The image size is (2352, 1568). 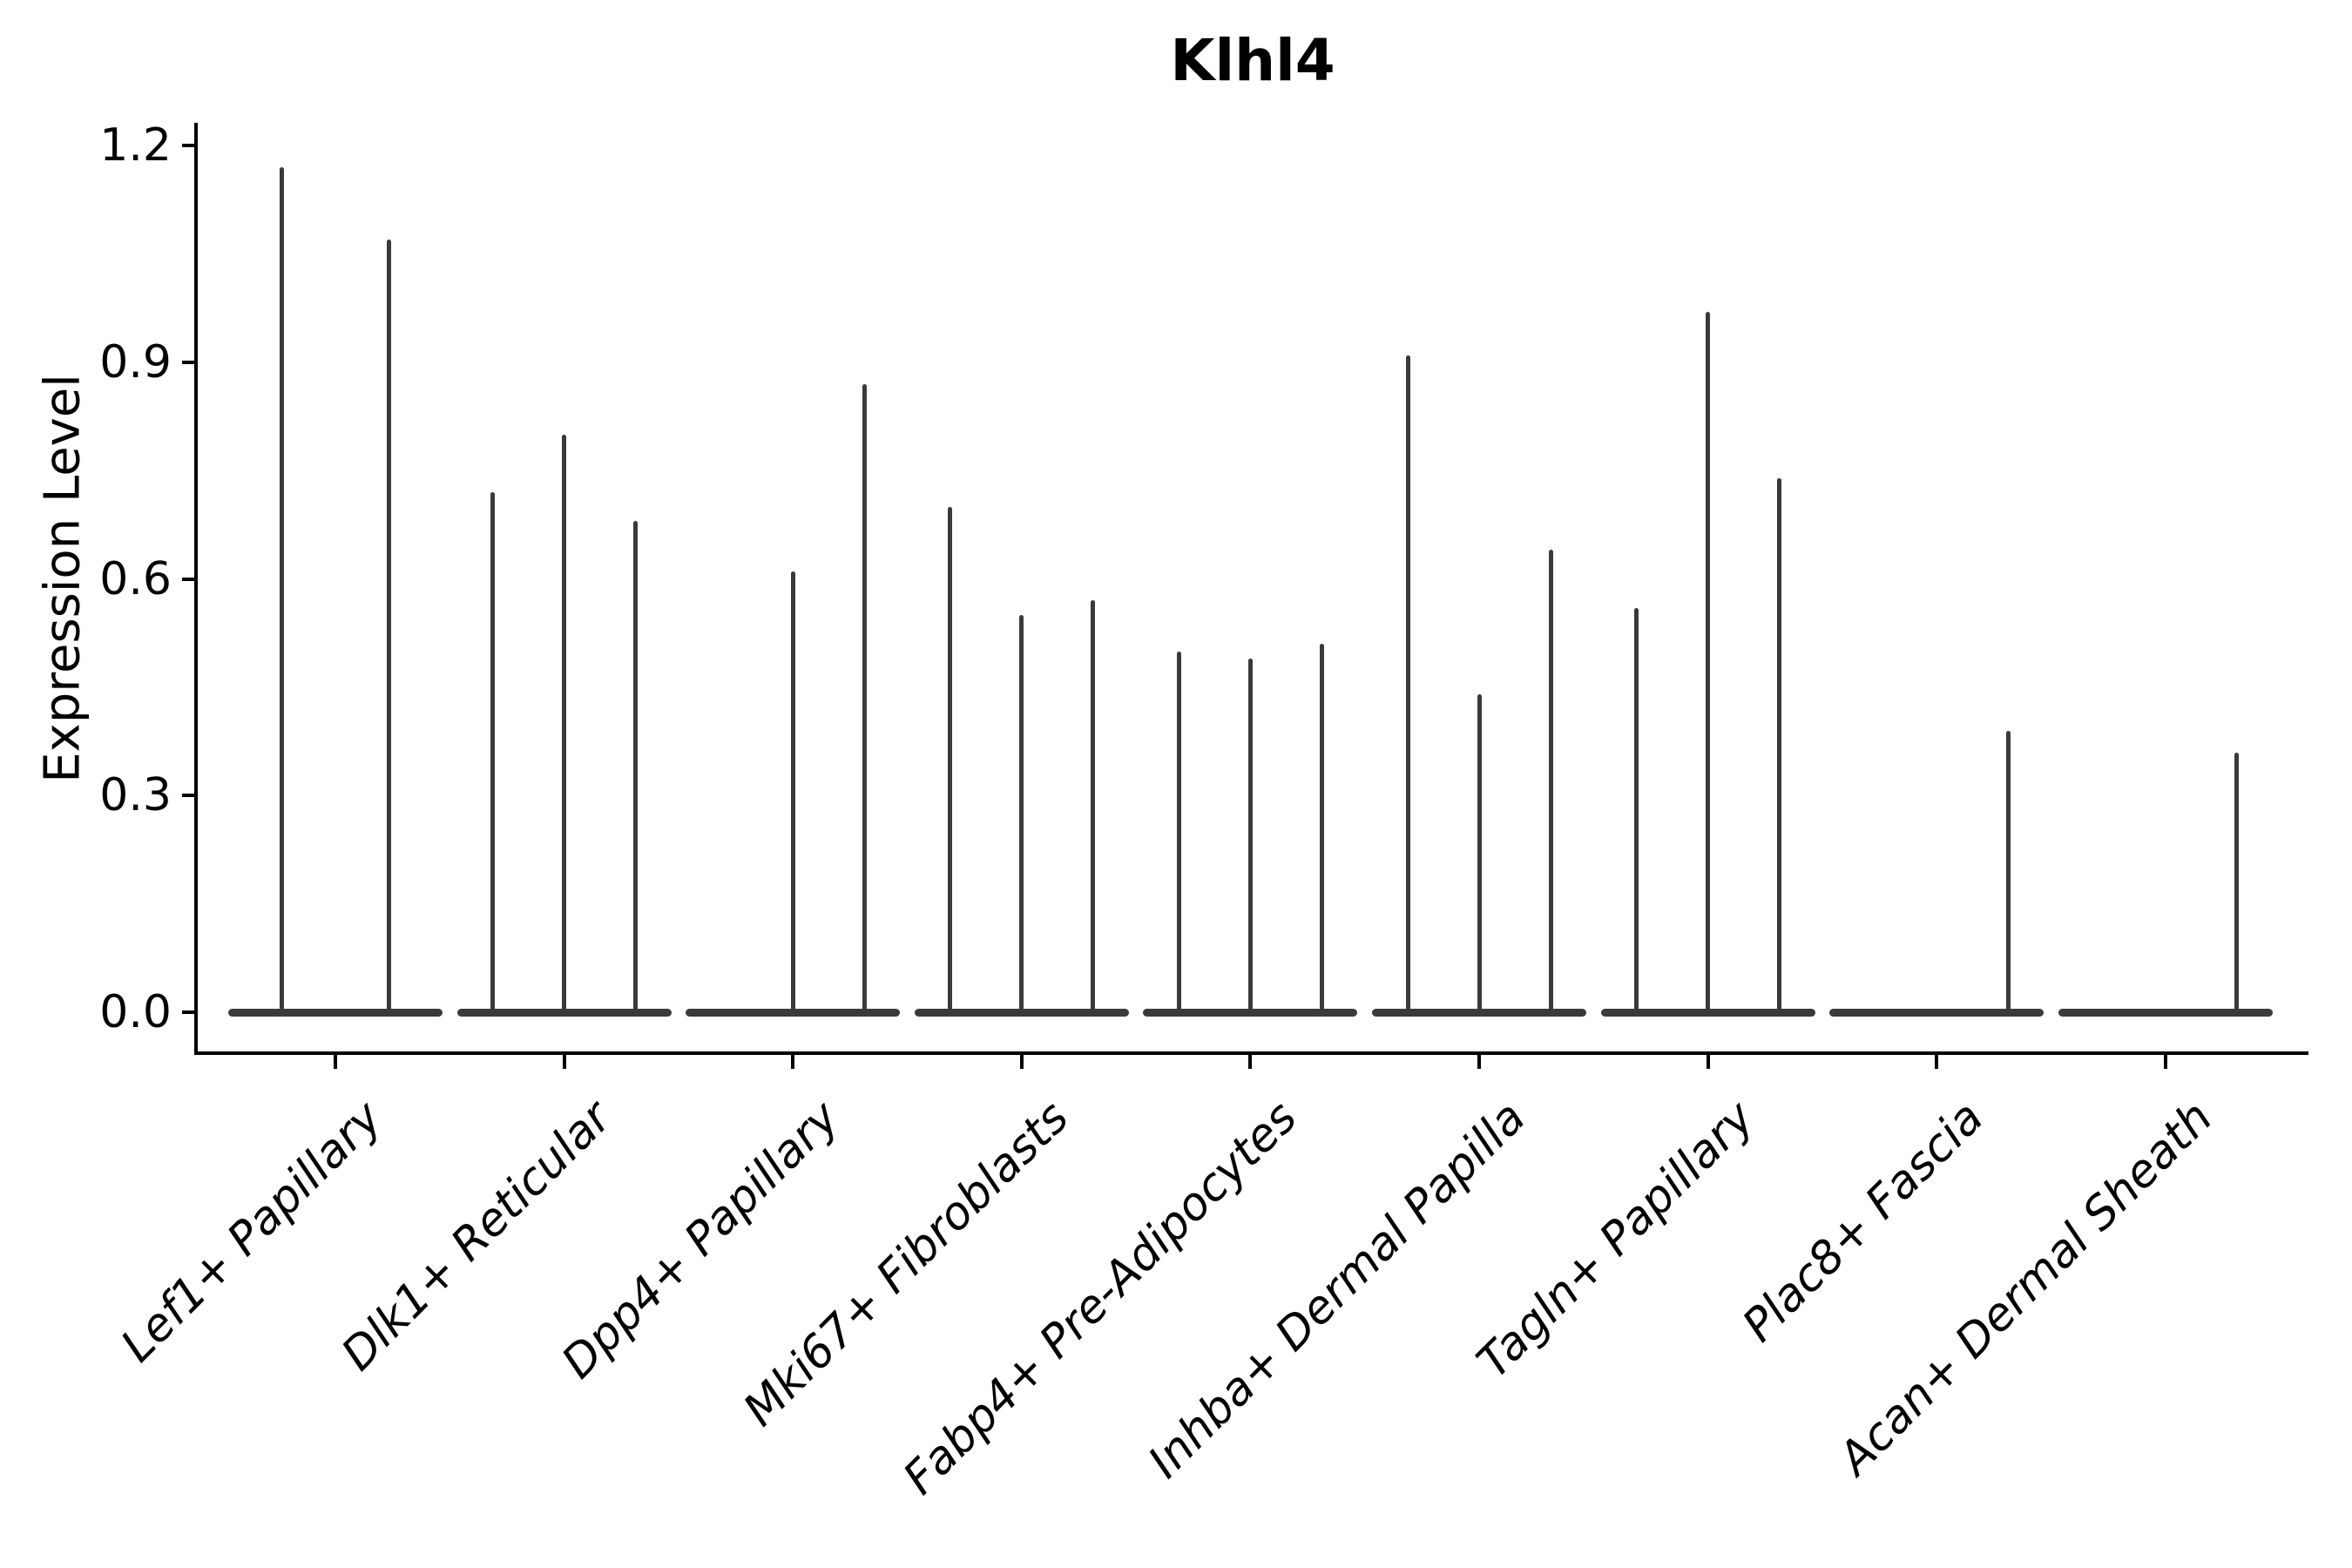 I want to click on y-axis-spine, so click(x=196, y=589).